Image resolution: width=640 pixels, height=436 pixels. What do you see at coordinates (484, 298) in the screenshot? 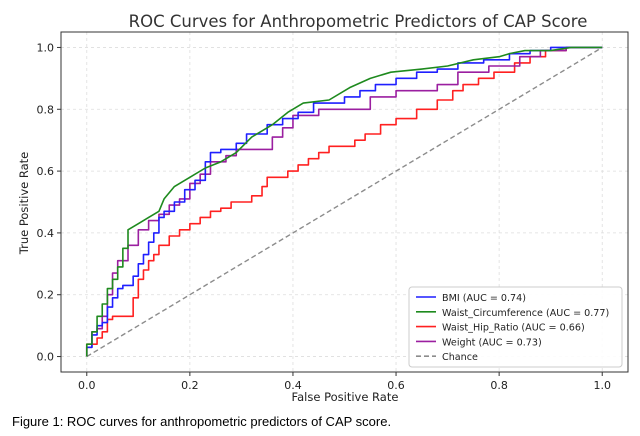
I see `legend-label: BMI (AUC = 0.74)` at bounding box center [484, 298].